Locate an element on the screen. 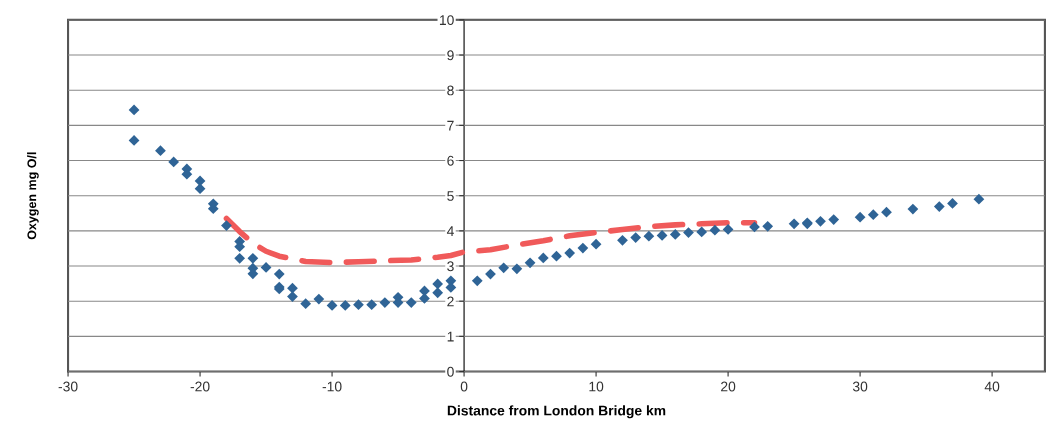 The height and width of the screenshot is (432, 1047). y-tick-label: 4 is located at coordinates (450, 231).